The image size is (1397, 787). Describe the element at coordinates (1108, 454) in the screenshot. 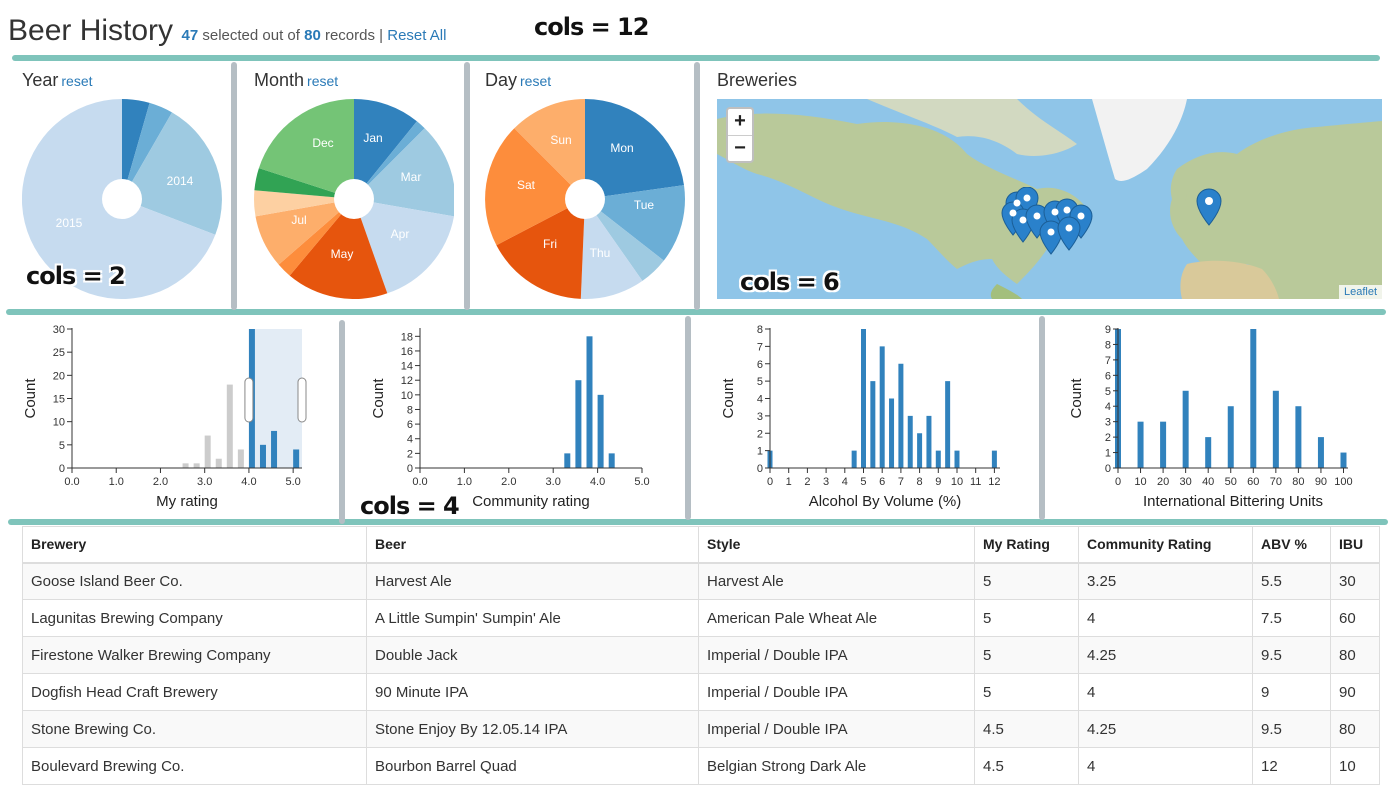

I see `y-tick-label: 1` at that location.